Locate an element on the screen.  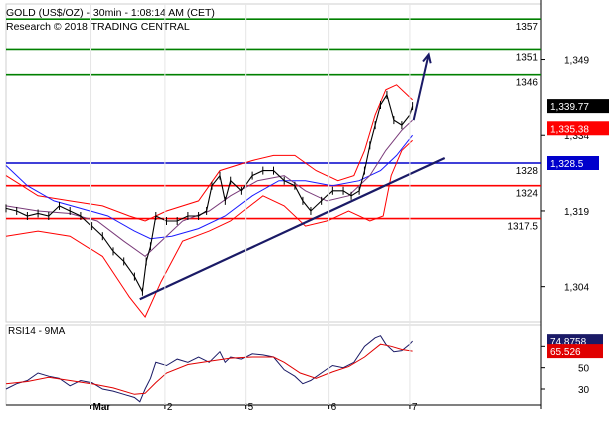
rsi-ma-value-tag-box is located at coordinates (575, 351).